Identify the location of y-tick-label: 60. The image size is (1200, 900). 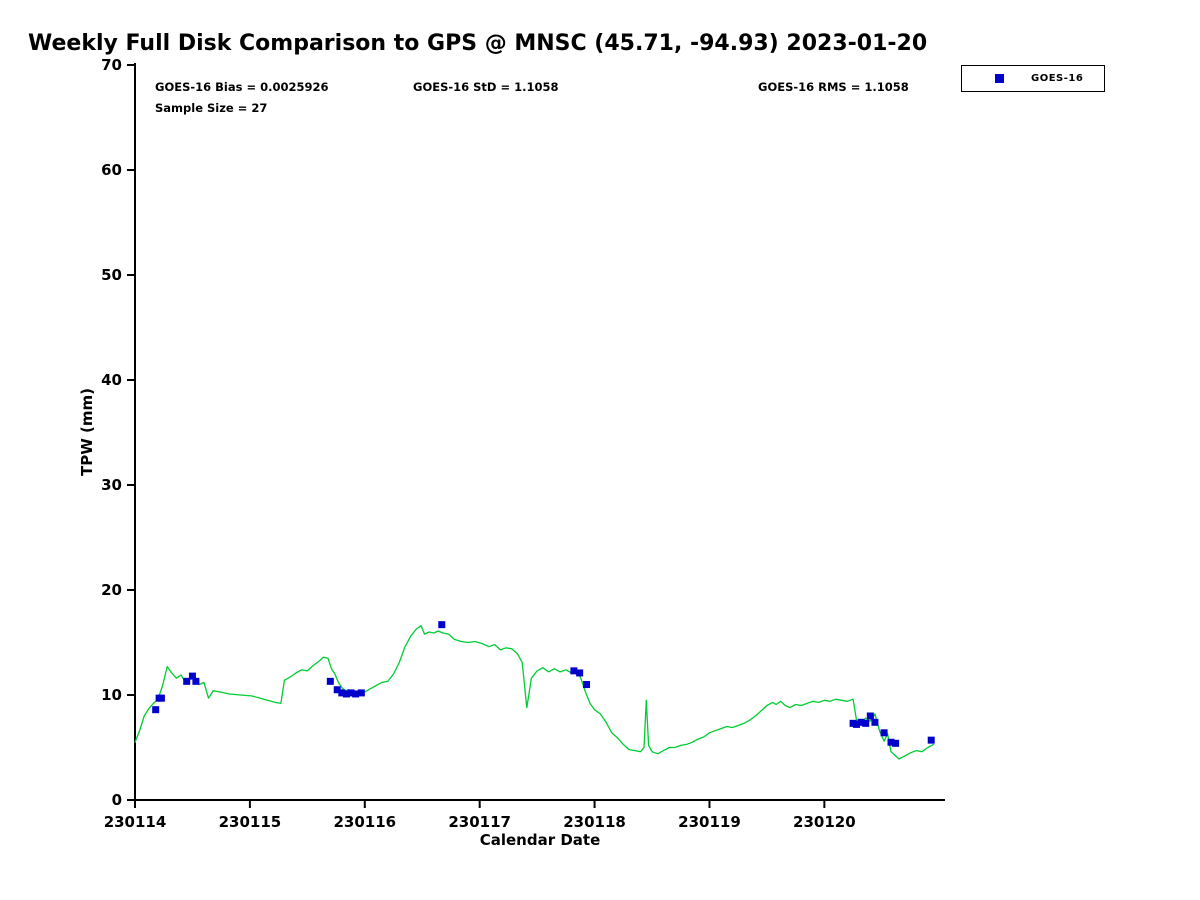
(111, 170).